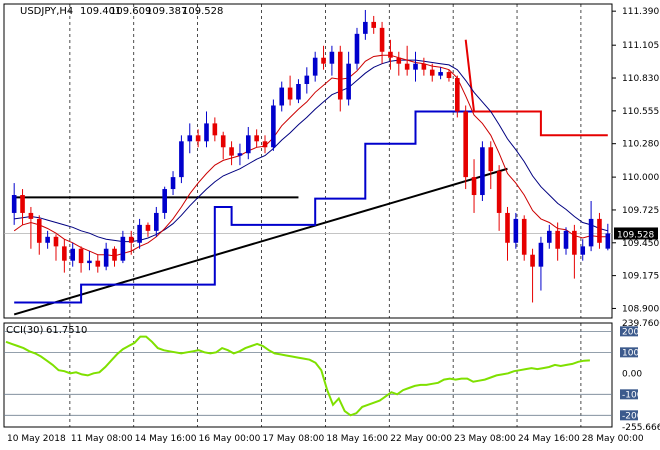 The width and height of the screenshot is (660, 450). What do you see at coordinates (102, 439) in the screenshot?
I see `time-axis-label: 11 May 08:00` at bounding box center [102, 439].